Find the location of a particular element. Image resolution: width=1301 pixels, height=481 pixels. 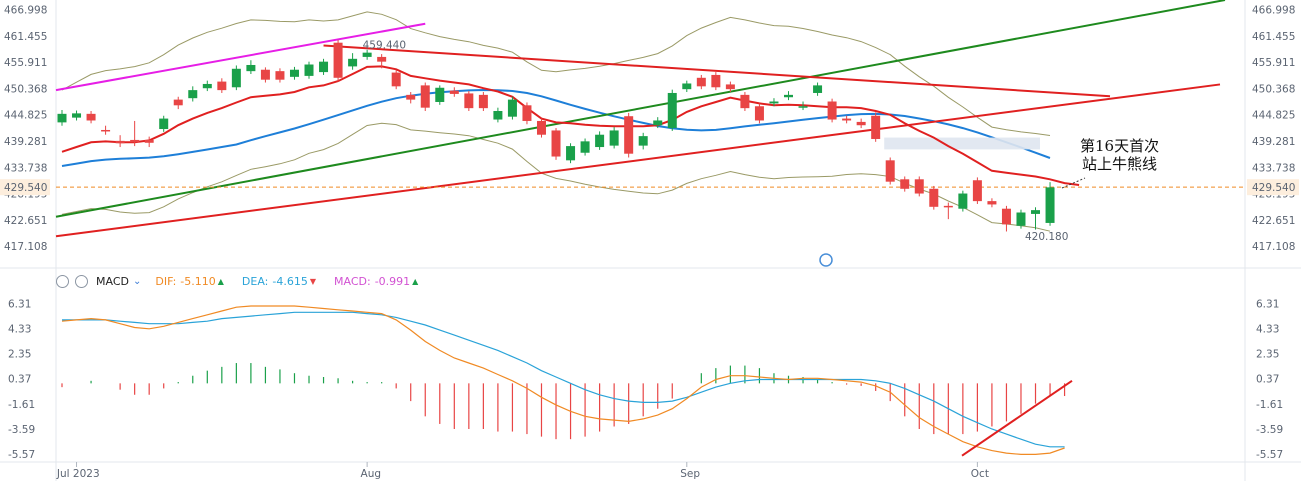

annotation-line-1: 第16天首次 is located at coordinates (1120, 146).